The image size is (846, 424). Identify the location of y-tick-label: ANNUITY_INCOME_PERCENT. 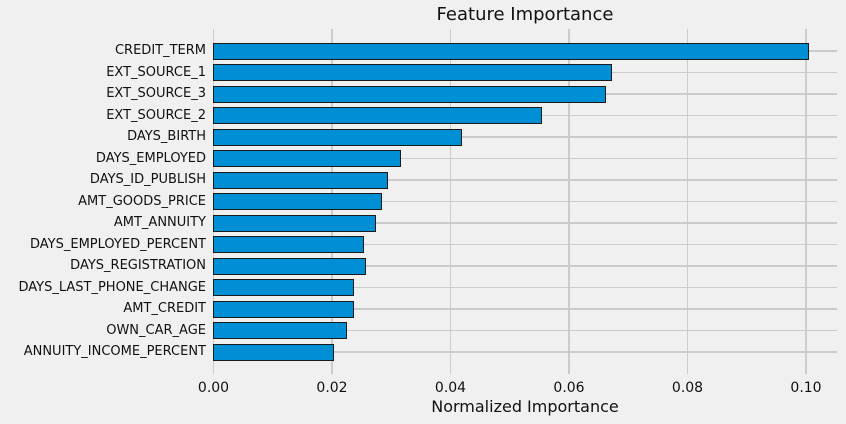
(114, 351).